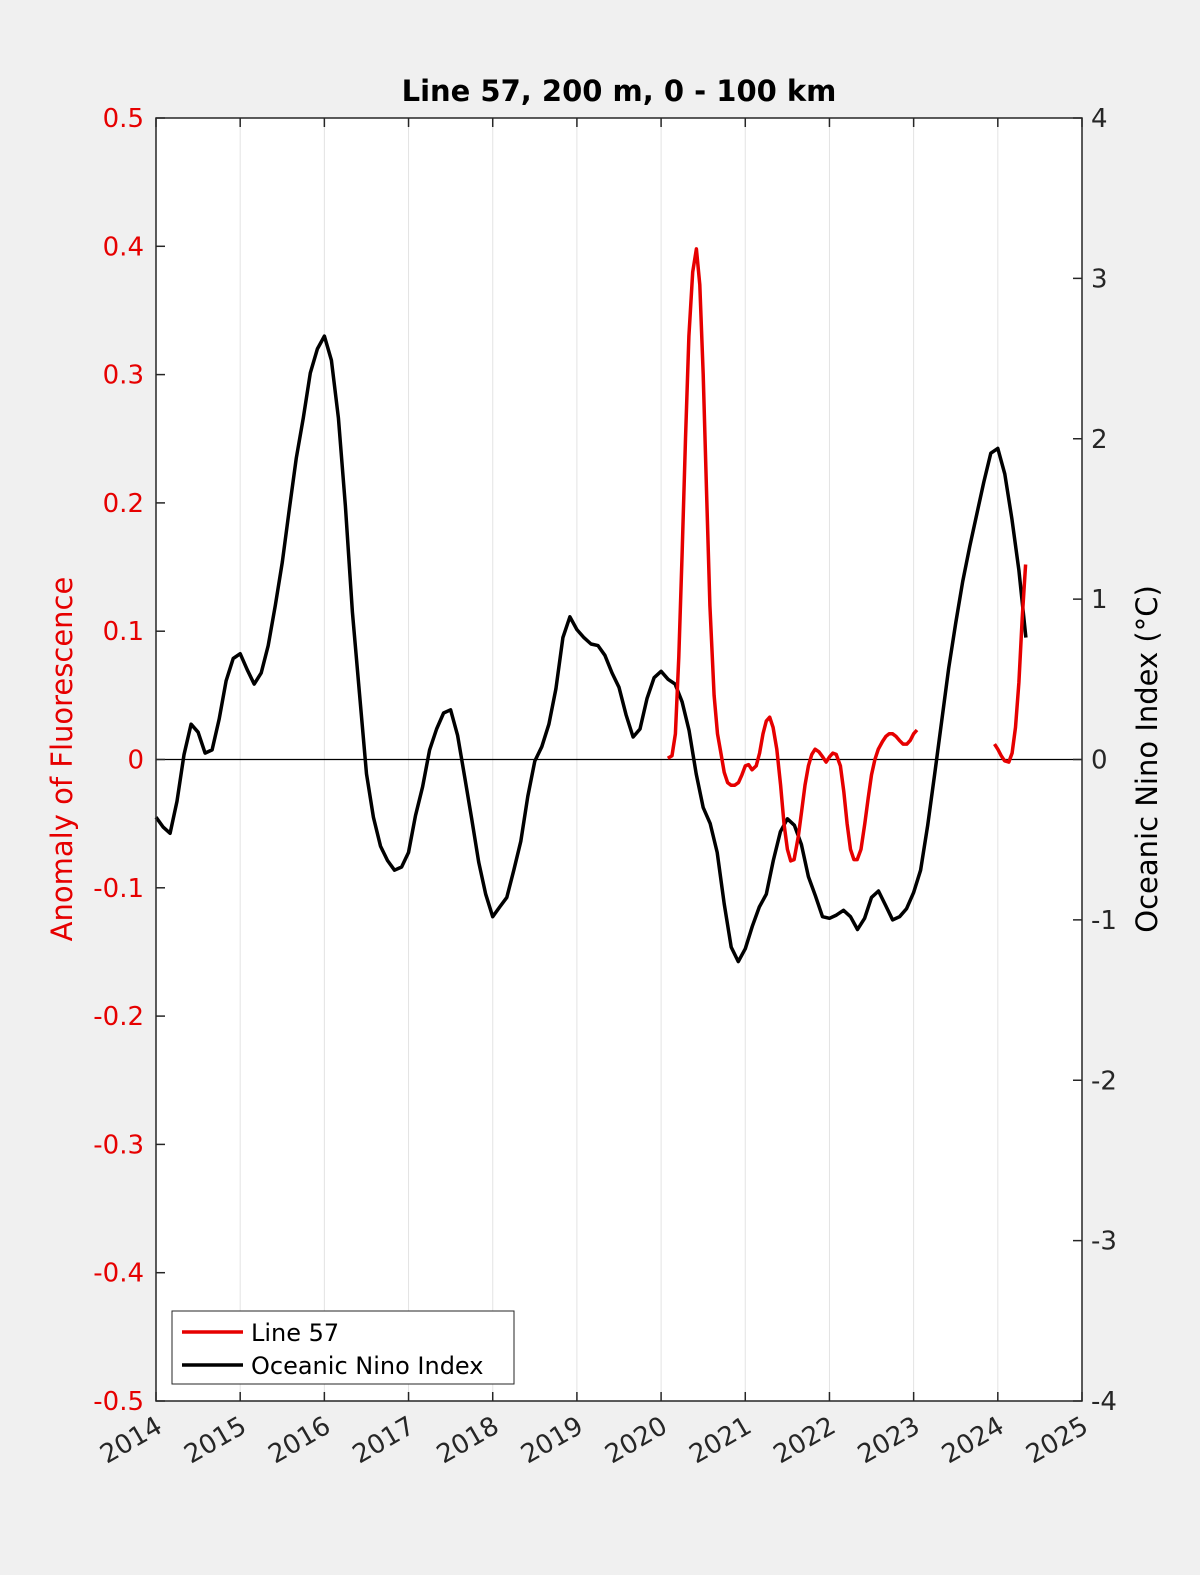 This screenshot has width=1200, height=1575. What do you see at coordinates (1147, 759) in the screenshot?
I see `y-axis-label-right: Oceanic Nino Index (°C)` at bounding box center [1147, 759].